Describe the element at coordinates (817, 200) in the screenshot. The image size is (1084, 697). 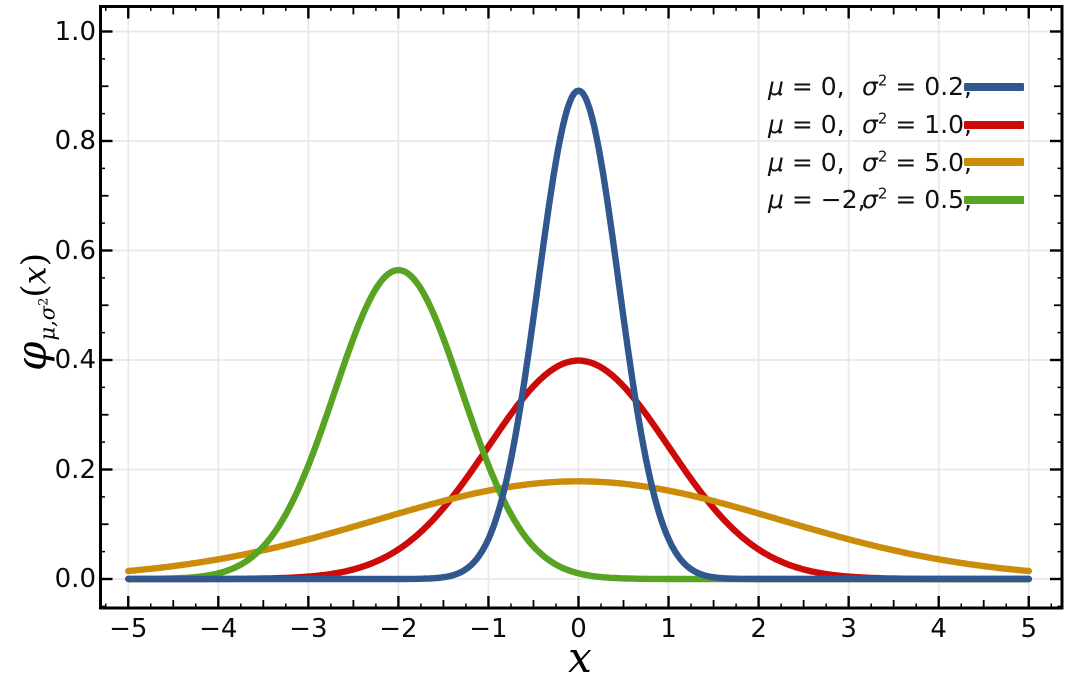
I see `legend-mu-label: μ = −2,` at that location.